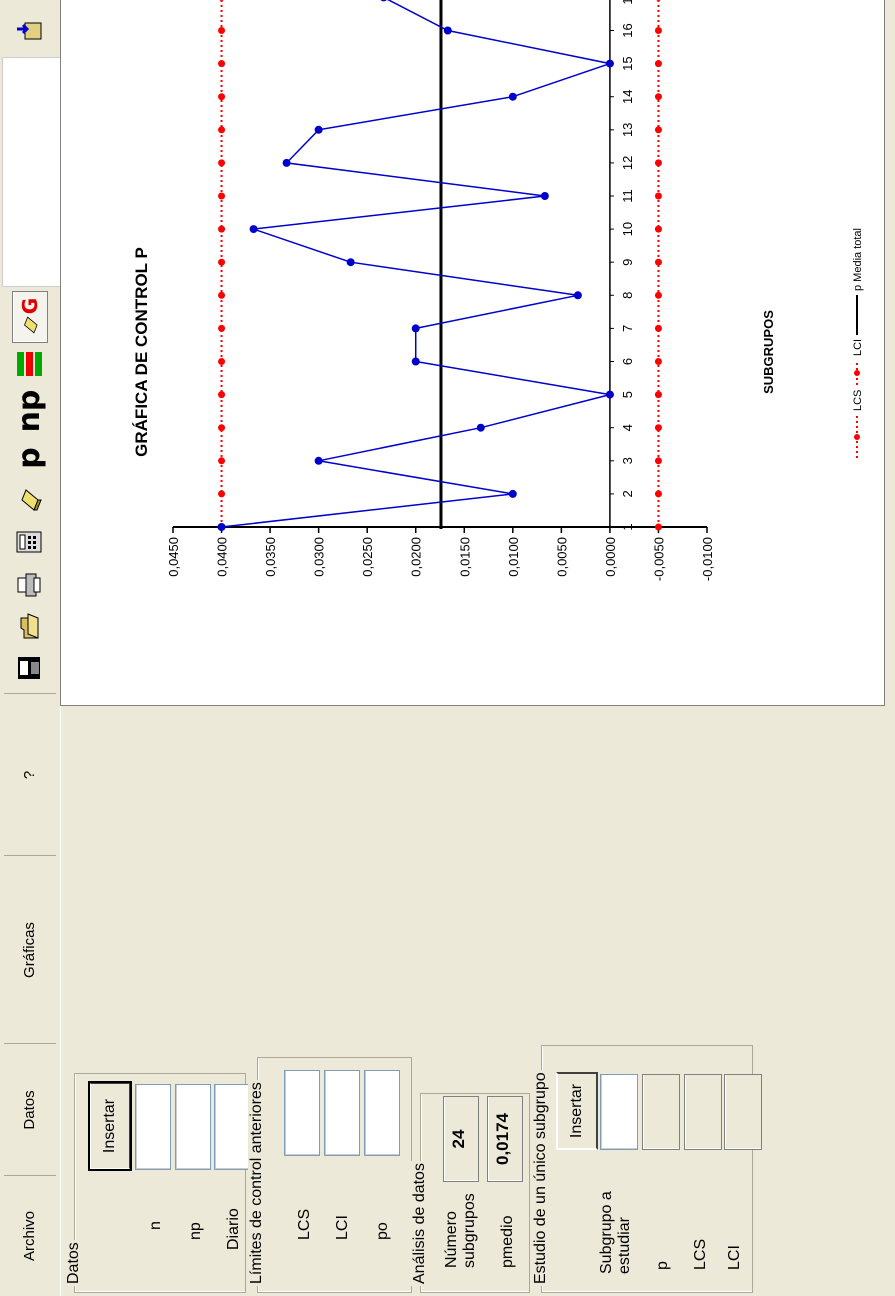  Describe the element at coordinates (29, 364) in the screenshot. I see `color-bars-icon` at that location.